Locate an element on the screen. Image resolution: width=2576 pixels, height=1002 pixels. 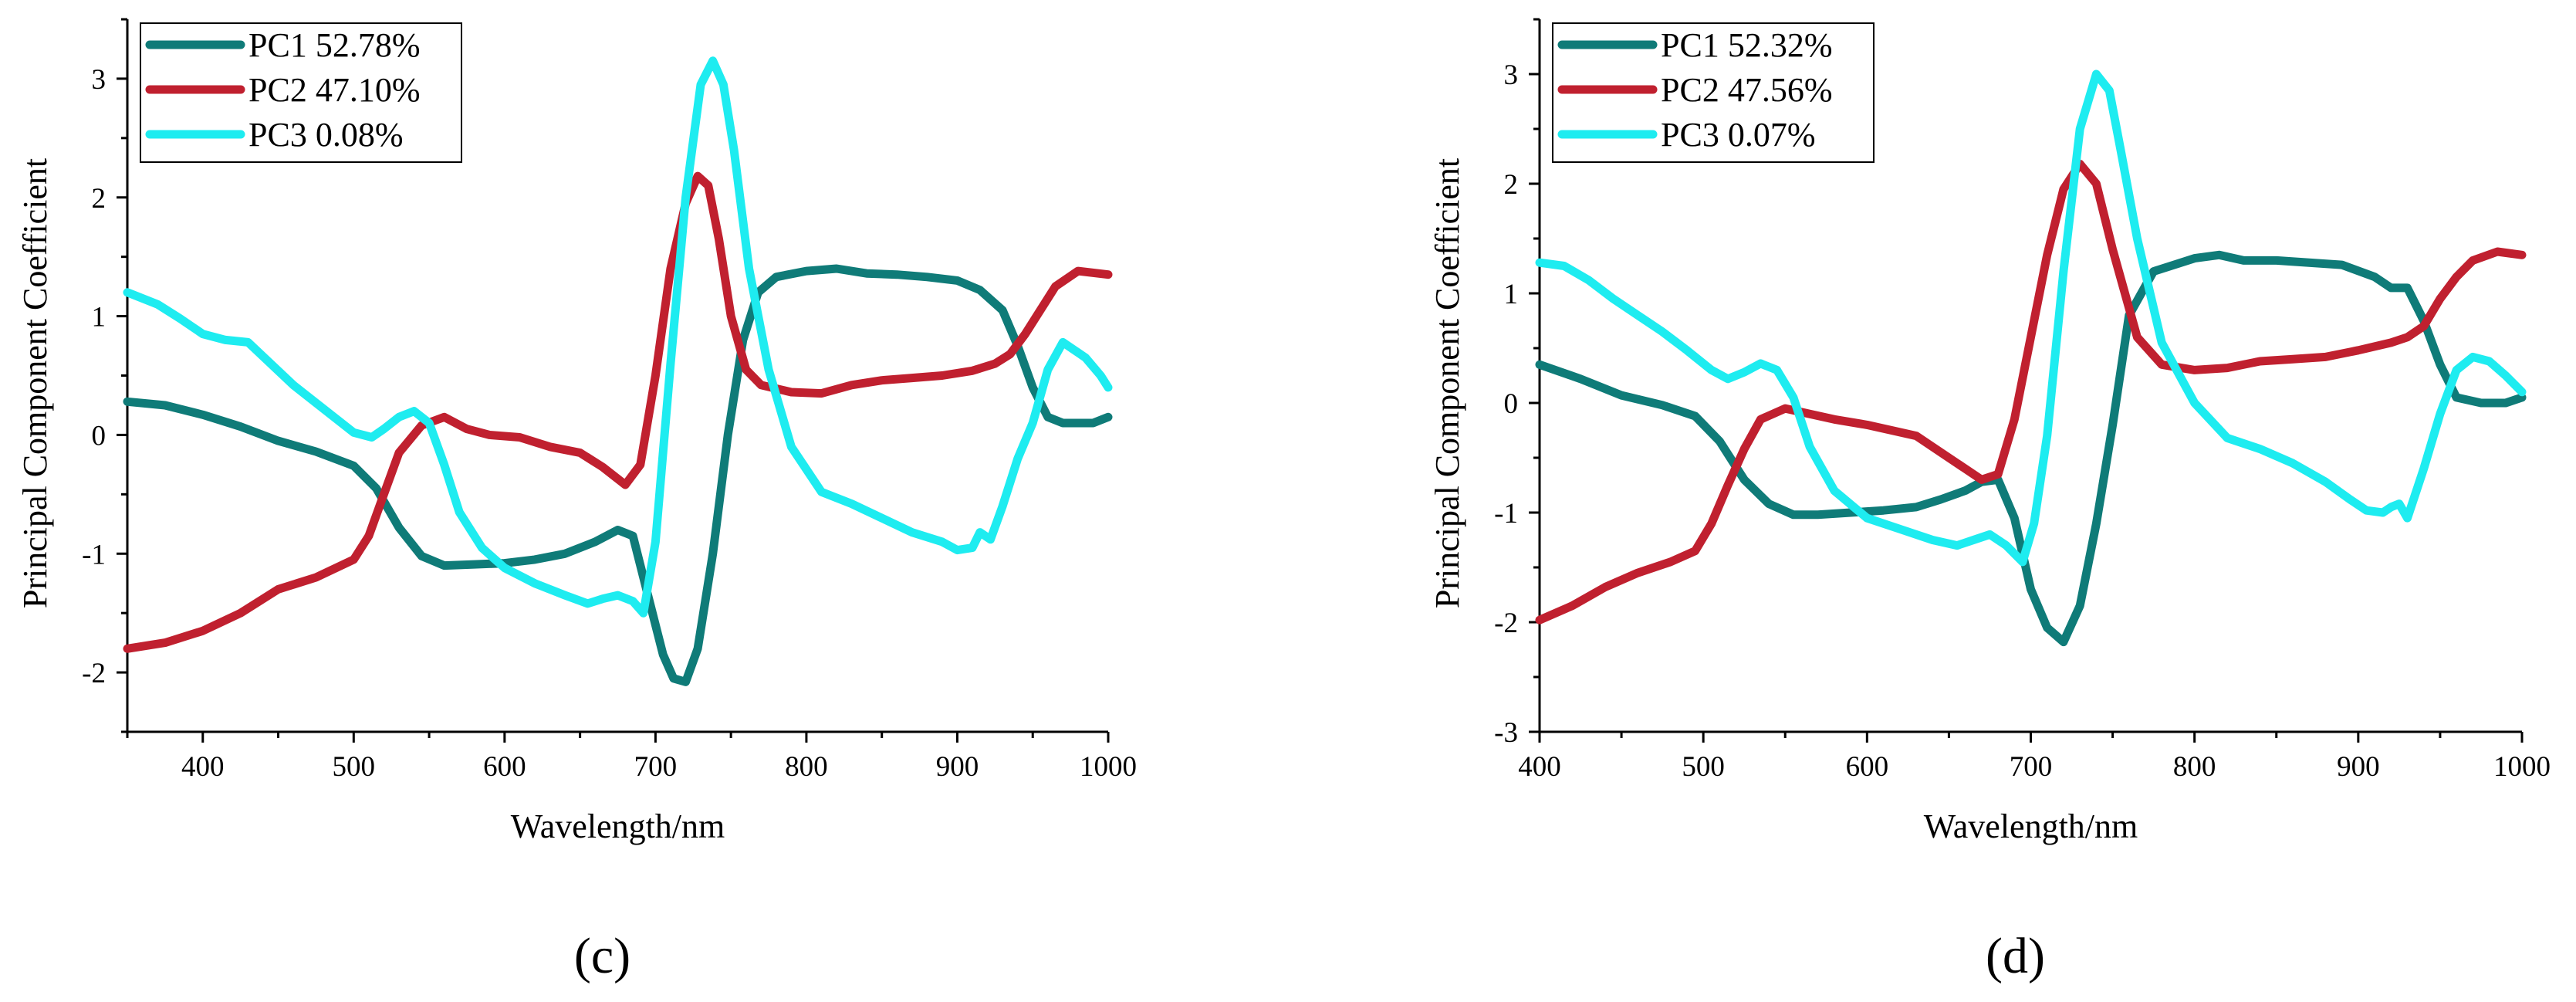
panel-label: (d) is located at coordinates (2015, 956).